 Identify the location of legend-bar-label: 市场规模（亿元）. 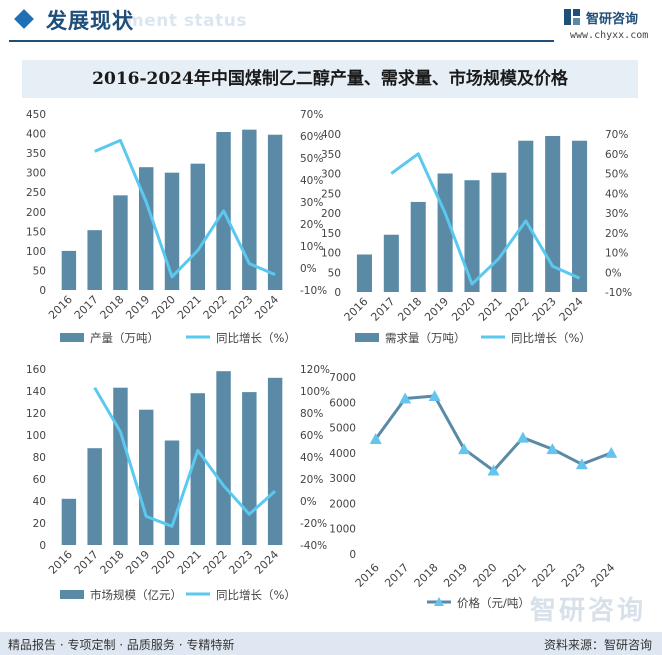
(136, 595).